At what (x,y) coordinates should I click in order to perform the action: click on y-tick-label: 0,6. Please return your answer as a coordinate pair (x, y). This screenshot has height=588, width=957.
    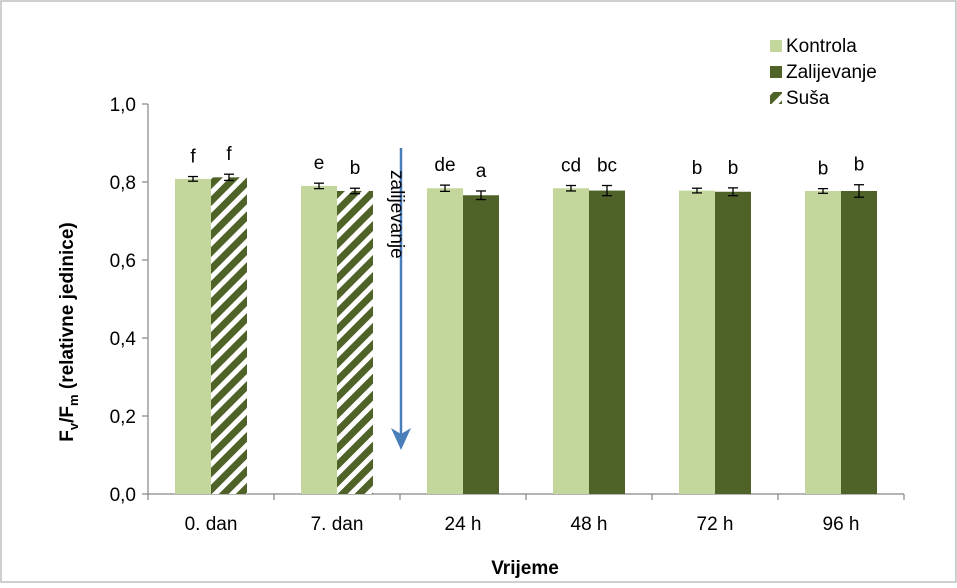
    Looking at the image, I should click on (123, 261).